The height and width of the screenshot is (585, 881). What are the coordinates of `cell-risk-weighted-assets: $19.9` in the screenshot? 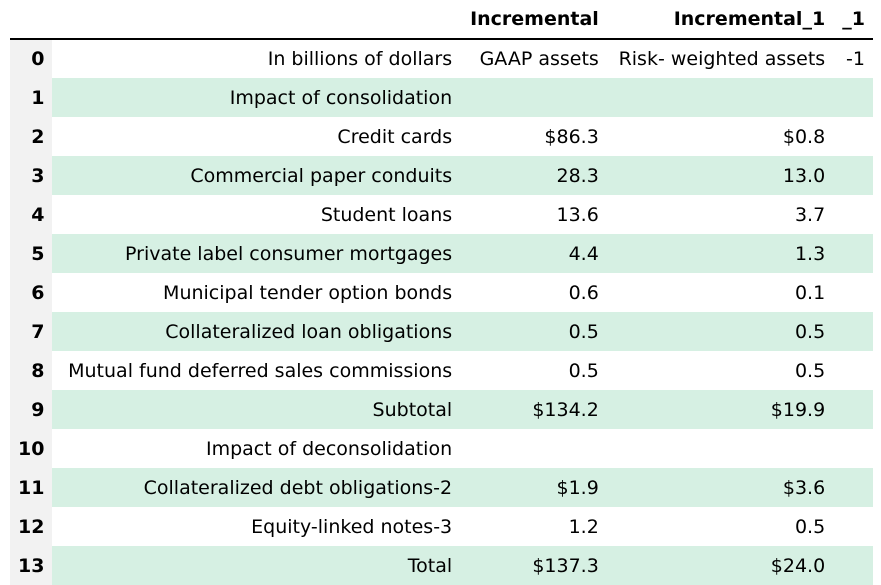 It's located at (720, 409).